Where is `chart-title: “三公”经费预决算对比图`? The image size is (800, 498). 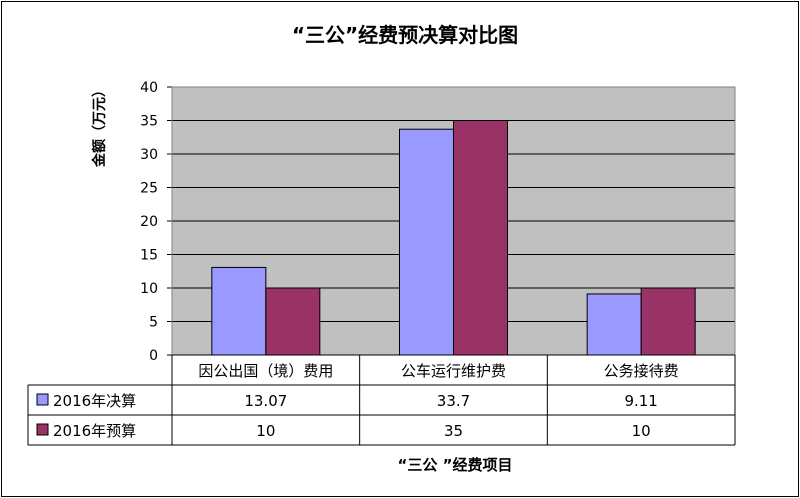
chart-title: “三公”经费预决算对比图 is located at coordinates (405, 35).